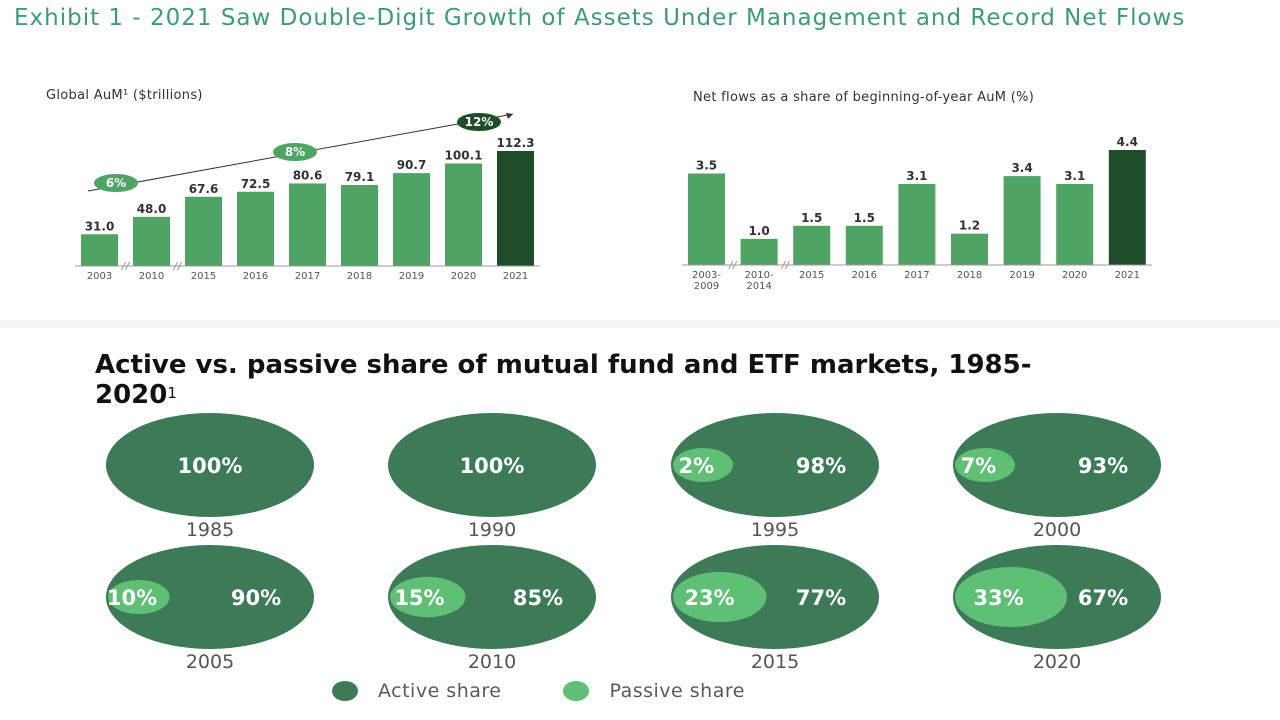 This screenshot has height=720, width=1280. I want to click on passive-swatch, so click(576, 691).